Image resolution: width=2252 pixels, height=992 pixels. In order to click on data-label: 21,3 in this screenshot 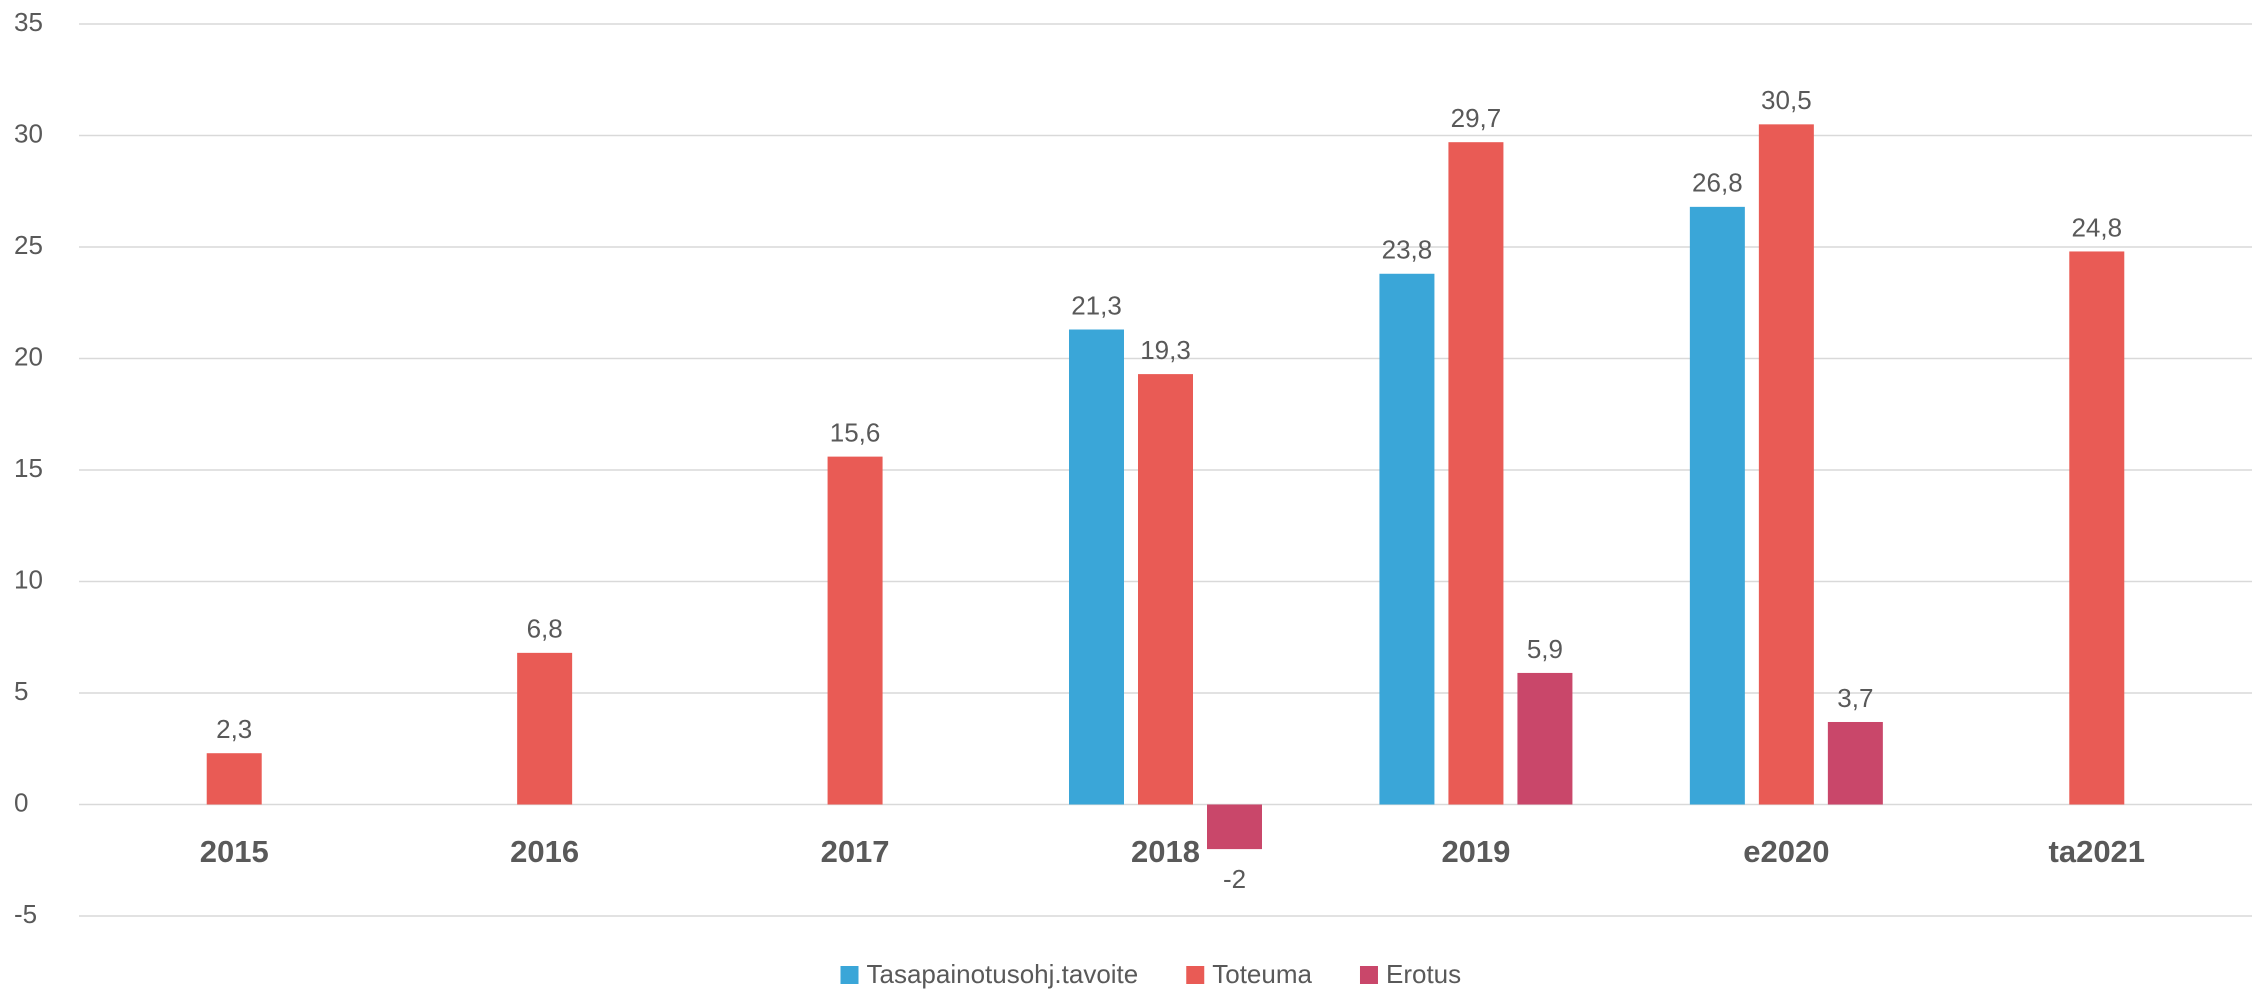, I will do `click(1096, 305)`.